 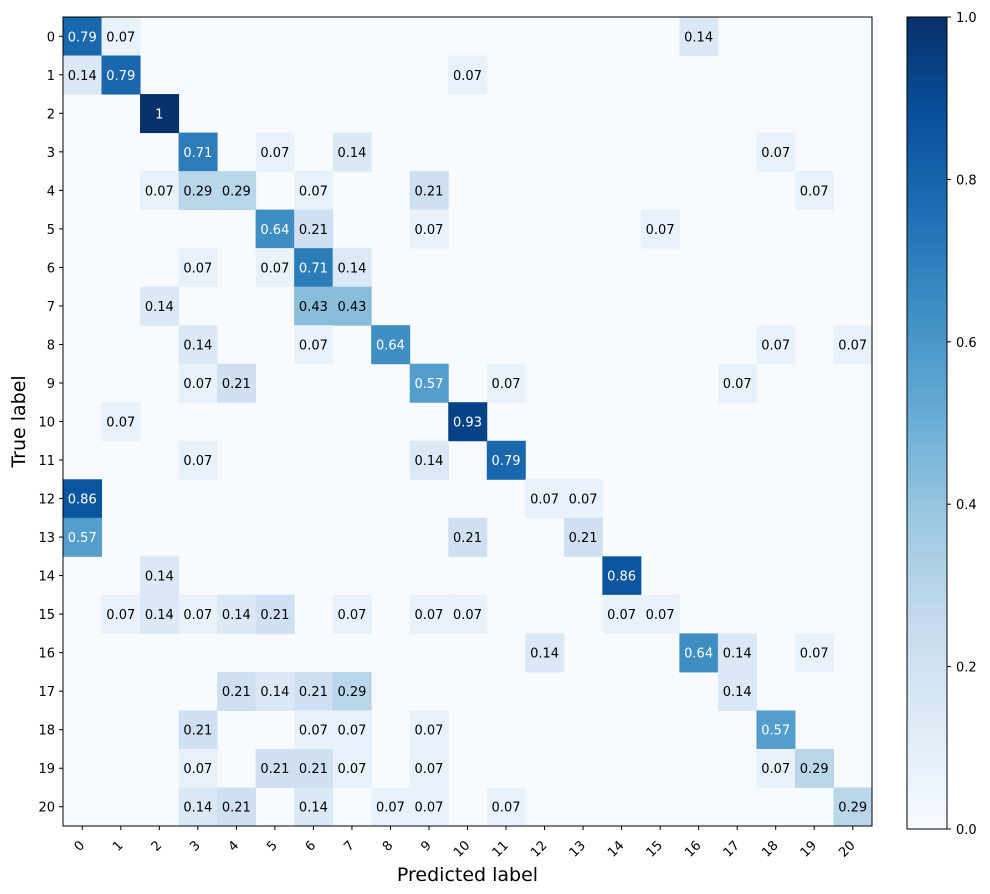 I want to click on x-tick-label: 3, so click(x=195, y=846).